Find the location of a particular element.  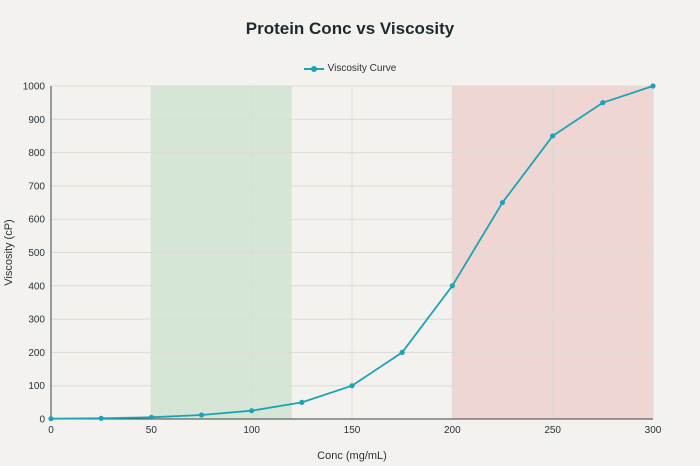

y-tick-label: 900 is located at coordinates (36, 120).